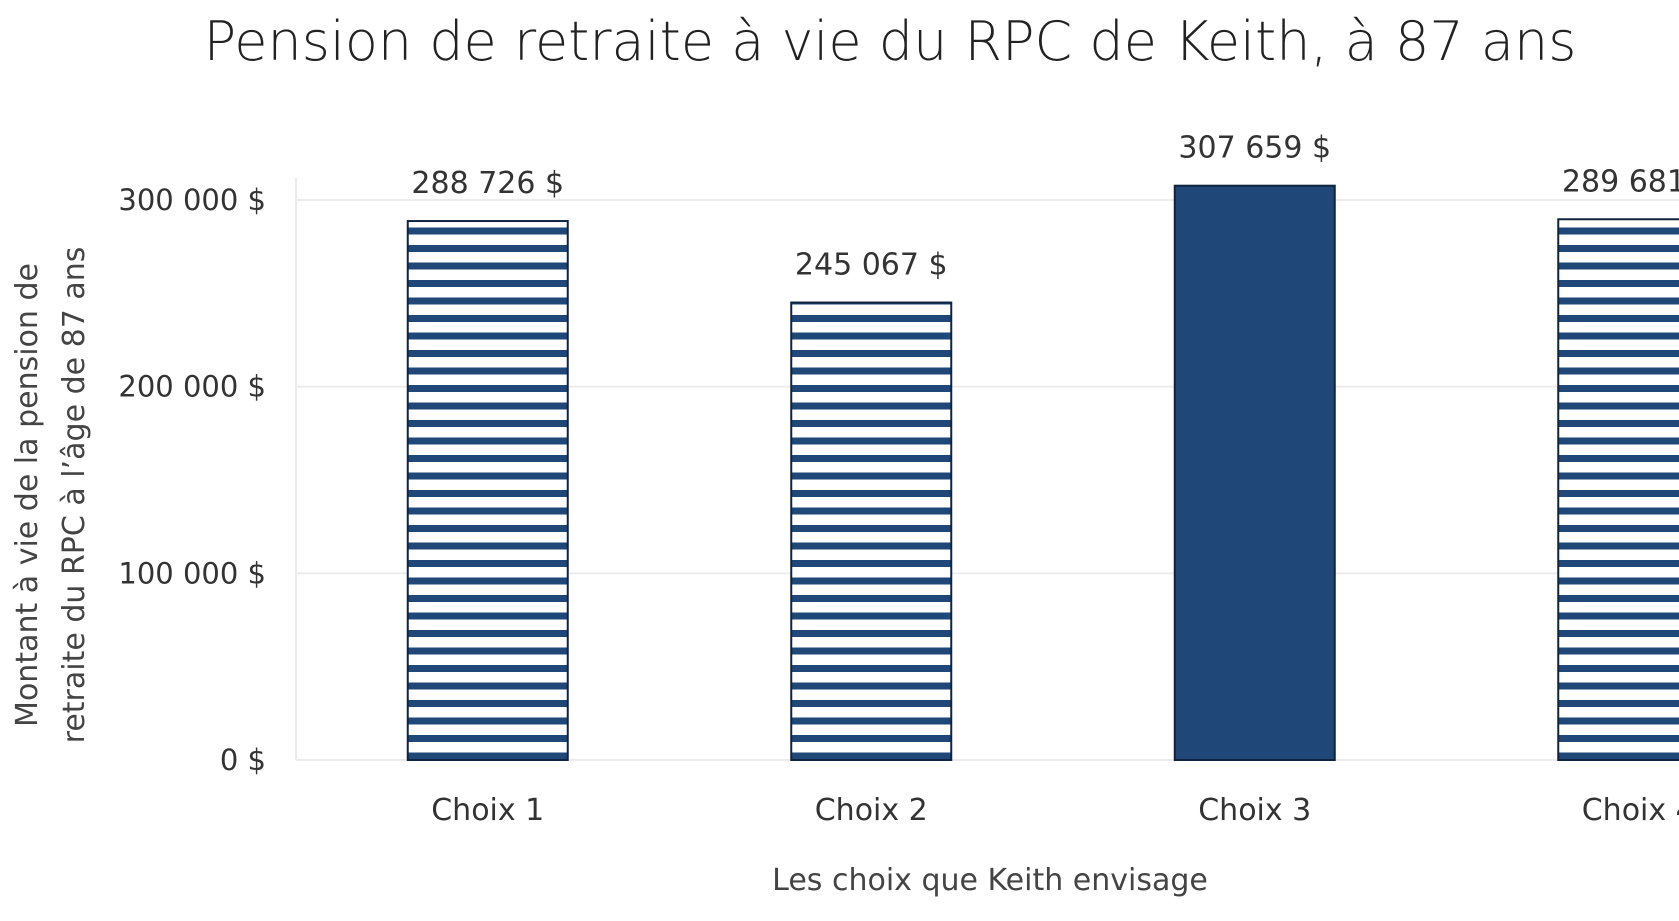 The height and width of the screenshot is (921, 1679). Describe the element at coordinates (871, 810) in the screenshot. I see `category-label-2: Choix 2` at that location.